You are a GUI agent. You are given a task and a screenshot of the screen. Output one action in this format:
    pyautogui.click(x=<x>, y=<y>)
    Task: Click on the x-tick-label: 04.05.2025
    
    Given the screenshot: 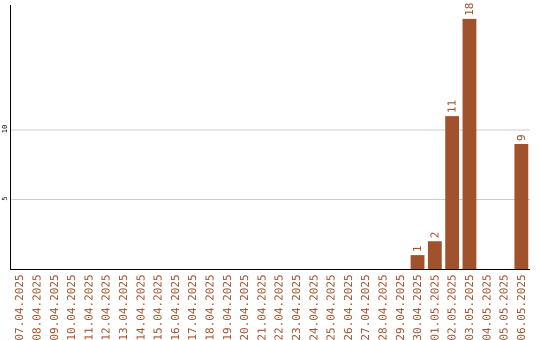 What is the action you would take?
    pyautogui.click(x=487, y=307)
    